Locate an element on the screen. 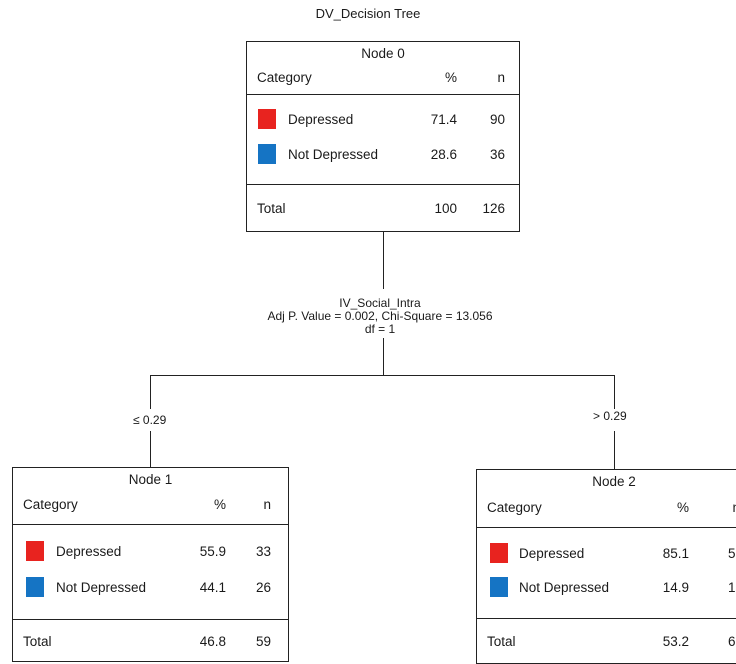  category-row-not-depressed: Not Depressed 14.9 10 is located at coordinates (606, 588).